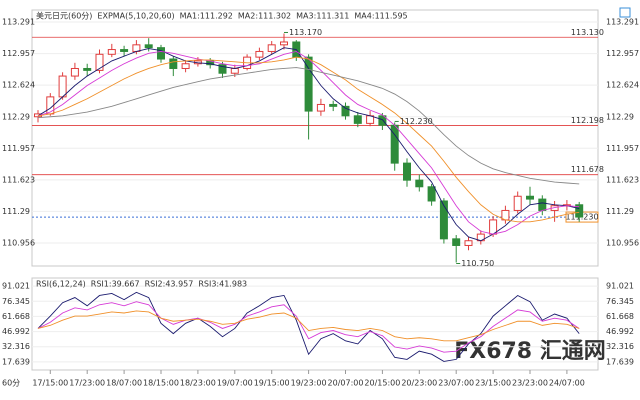 This screenshot has height=400, width=640. What do you see at coordinates (419, 383) in the screenshot?
I see `x-tick-label: 20/23:00` at bounding box center [419, 383].